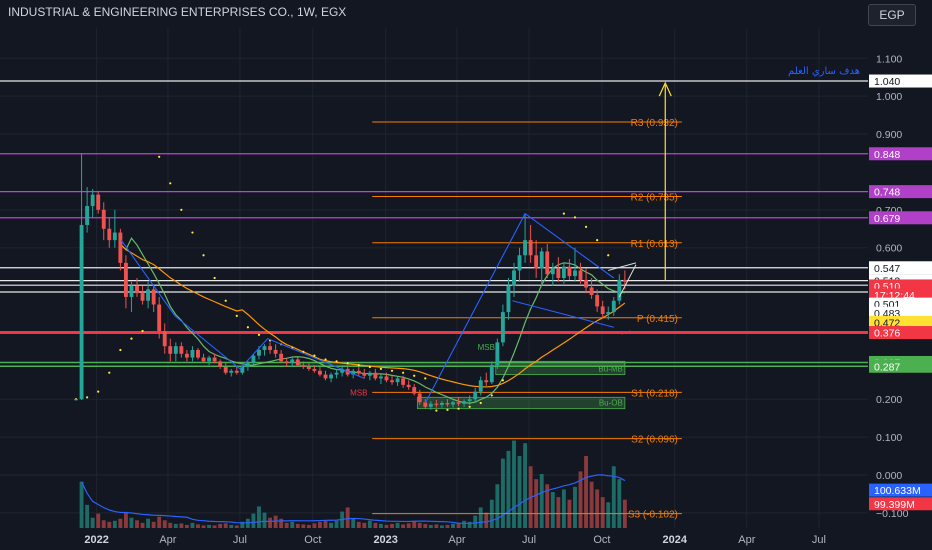  What do you see at coordinates (611, 403) in the screenshot?
I see `zone-label: Bu-OB` at bounding box center [611, 403].